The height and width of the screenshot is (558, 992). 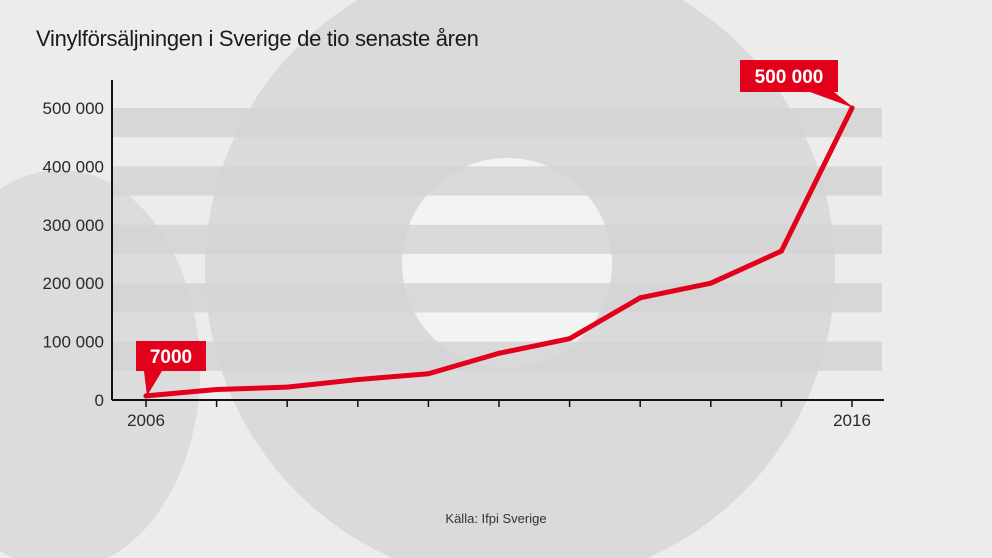 What do you see at coordinates (73, 166) in the screenshot?
I see `y-tick-label: 400 000` at bounding box center [73, 166].